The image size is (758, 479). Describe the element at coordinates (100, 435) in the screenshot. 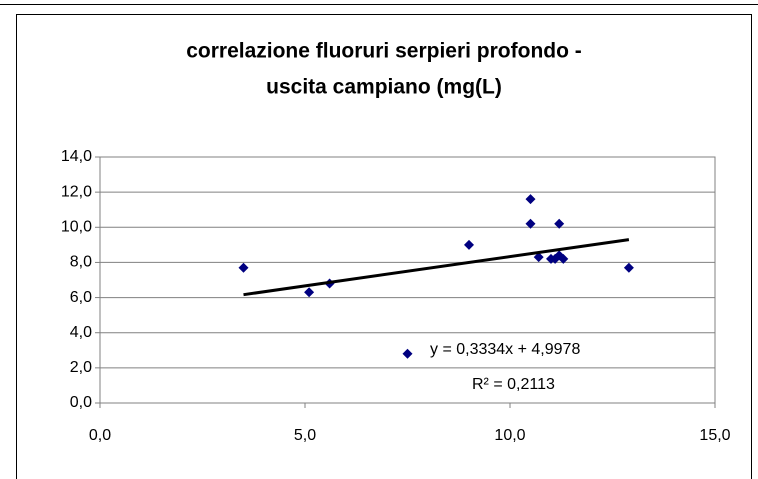

I see `x-tick-label: 0,0` at that location.